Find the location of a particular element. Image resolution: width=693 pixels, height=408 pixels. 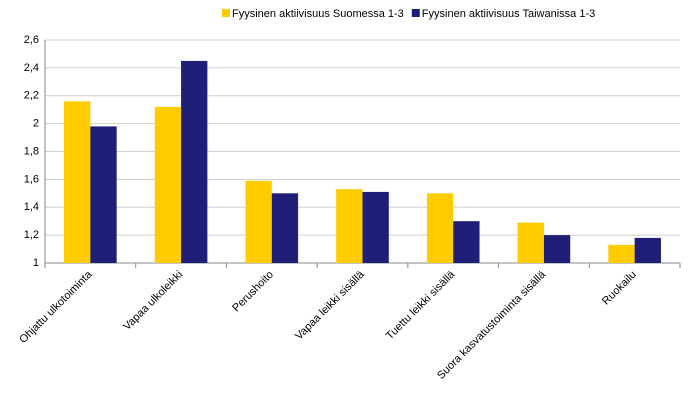

y-tick-label: 1,6 is located at coordinates (31, 179).